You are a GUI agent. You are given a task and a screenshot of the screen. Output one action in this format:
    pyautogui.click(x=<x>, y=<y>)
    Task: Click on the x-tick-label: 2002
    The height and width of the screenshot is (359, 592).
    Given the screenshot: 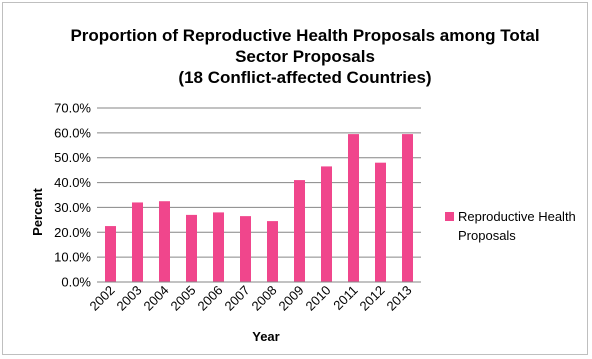 What is the action you would take?
    pyautogui.click(x=102, y=298)
    